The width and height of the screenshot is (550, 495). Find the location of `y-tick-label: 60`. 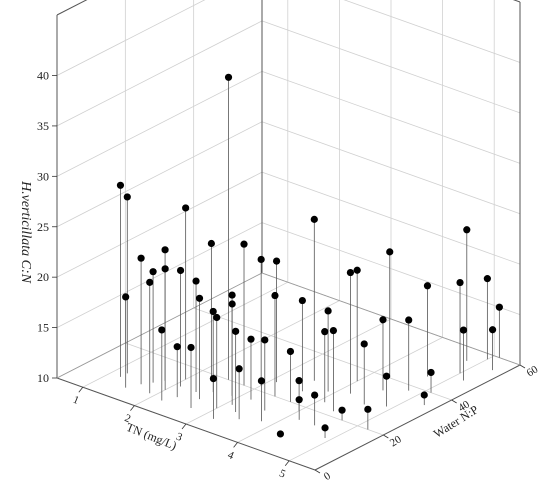

y-tick-label: 60 is located at coordinates (533, 371).